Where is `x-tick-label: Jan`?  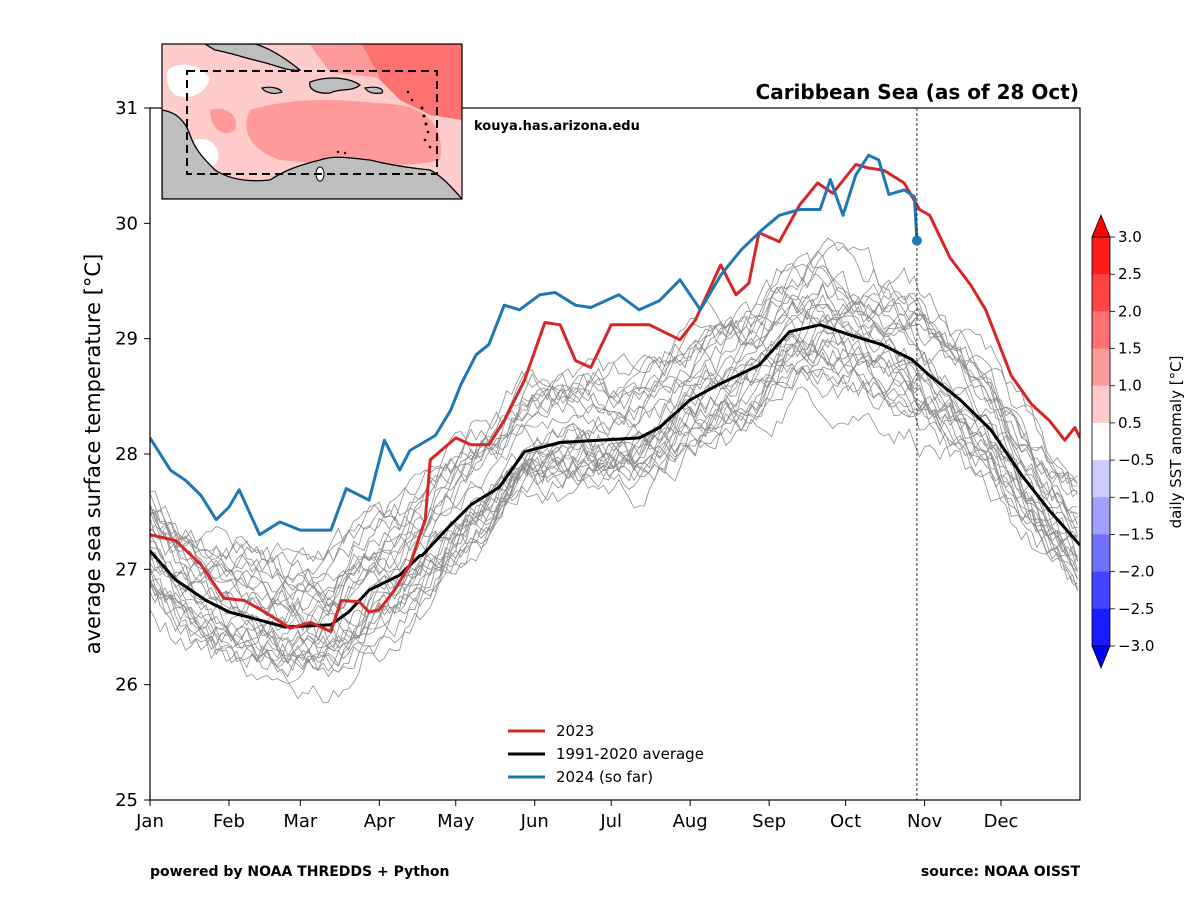 x-tick-label: Jan is located at coordinates (149, 821).